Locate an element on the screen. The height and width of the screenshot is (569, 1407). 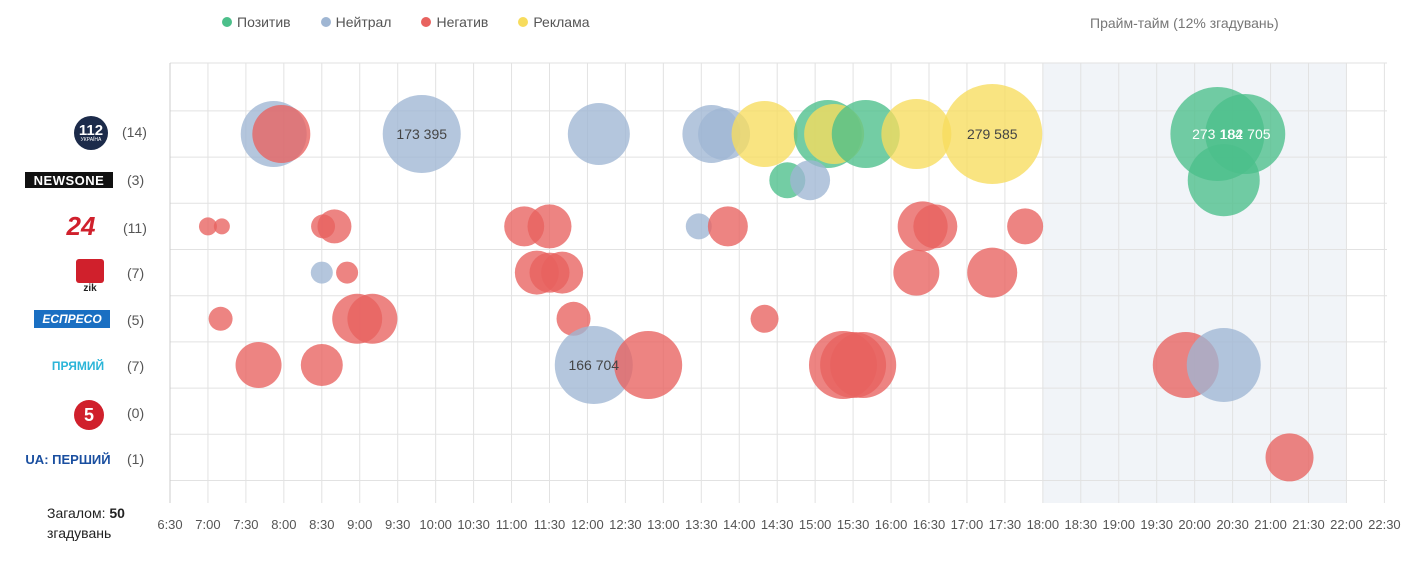
x-tick-label: 7:00 is located at coordinates (207, 524).